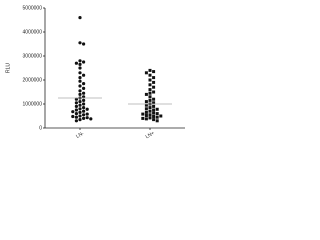 The width and height of the screenshot is (320, 240). Describe the element at coordinates (33, 80) in the screenshot. I see `y-tick-label: 2000000` at that location.